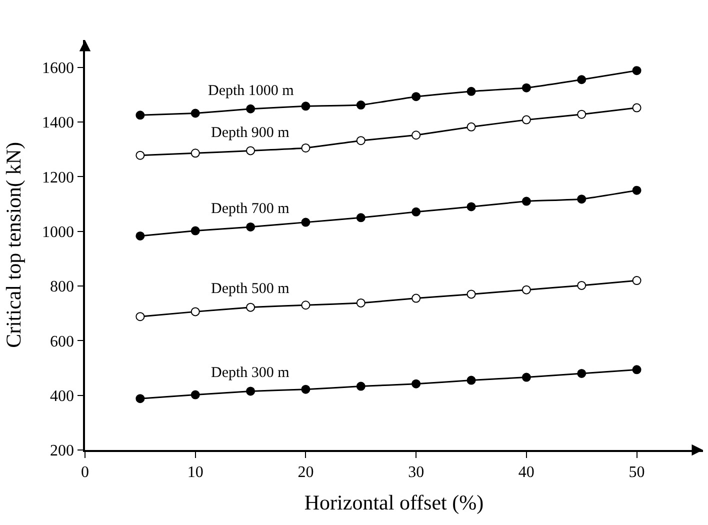 This screenshot has height=525, width=708. What do you see at coordinates (250, 209) in the screenshot?
I see `series-label: Depth 700 m` at bounding box center [250, 209].